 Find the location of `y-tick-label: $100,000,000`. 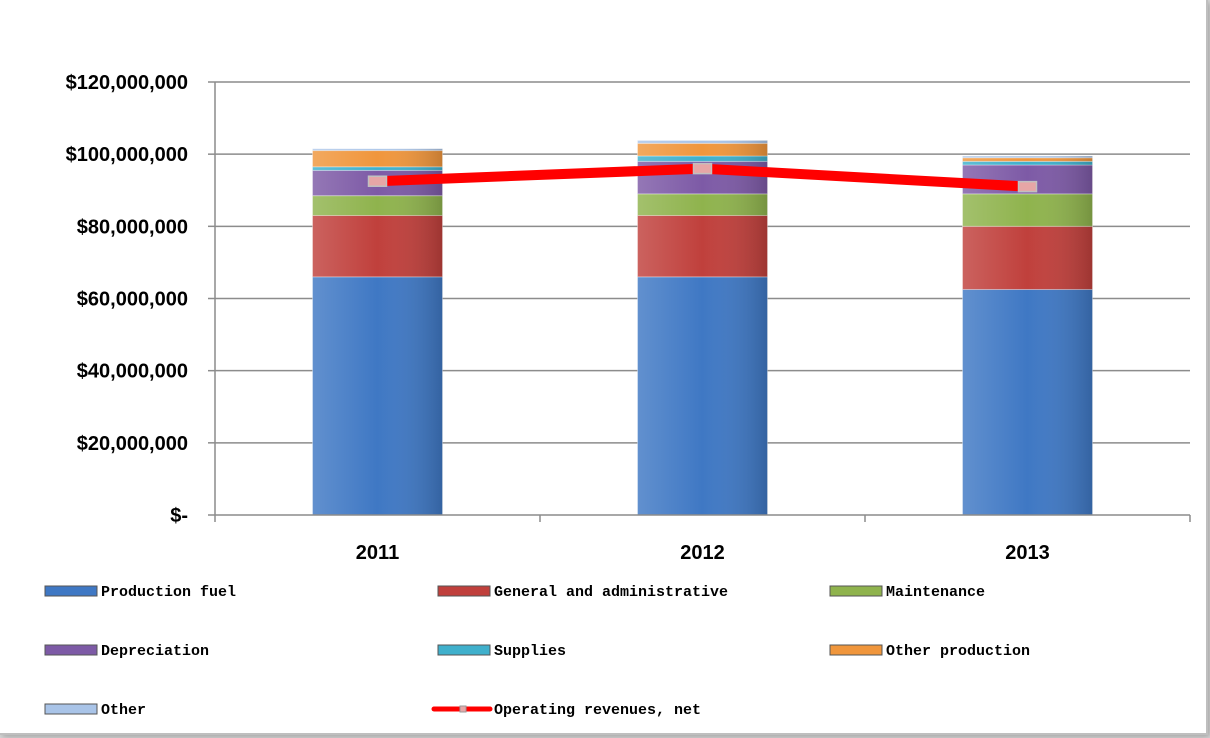

y-tick-label: $100,000,000 is located at coordinates (127, 155).